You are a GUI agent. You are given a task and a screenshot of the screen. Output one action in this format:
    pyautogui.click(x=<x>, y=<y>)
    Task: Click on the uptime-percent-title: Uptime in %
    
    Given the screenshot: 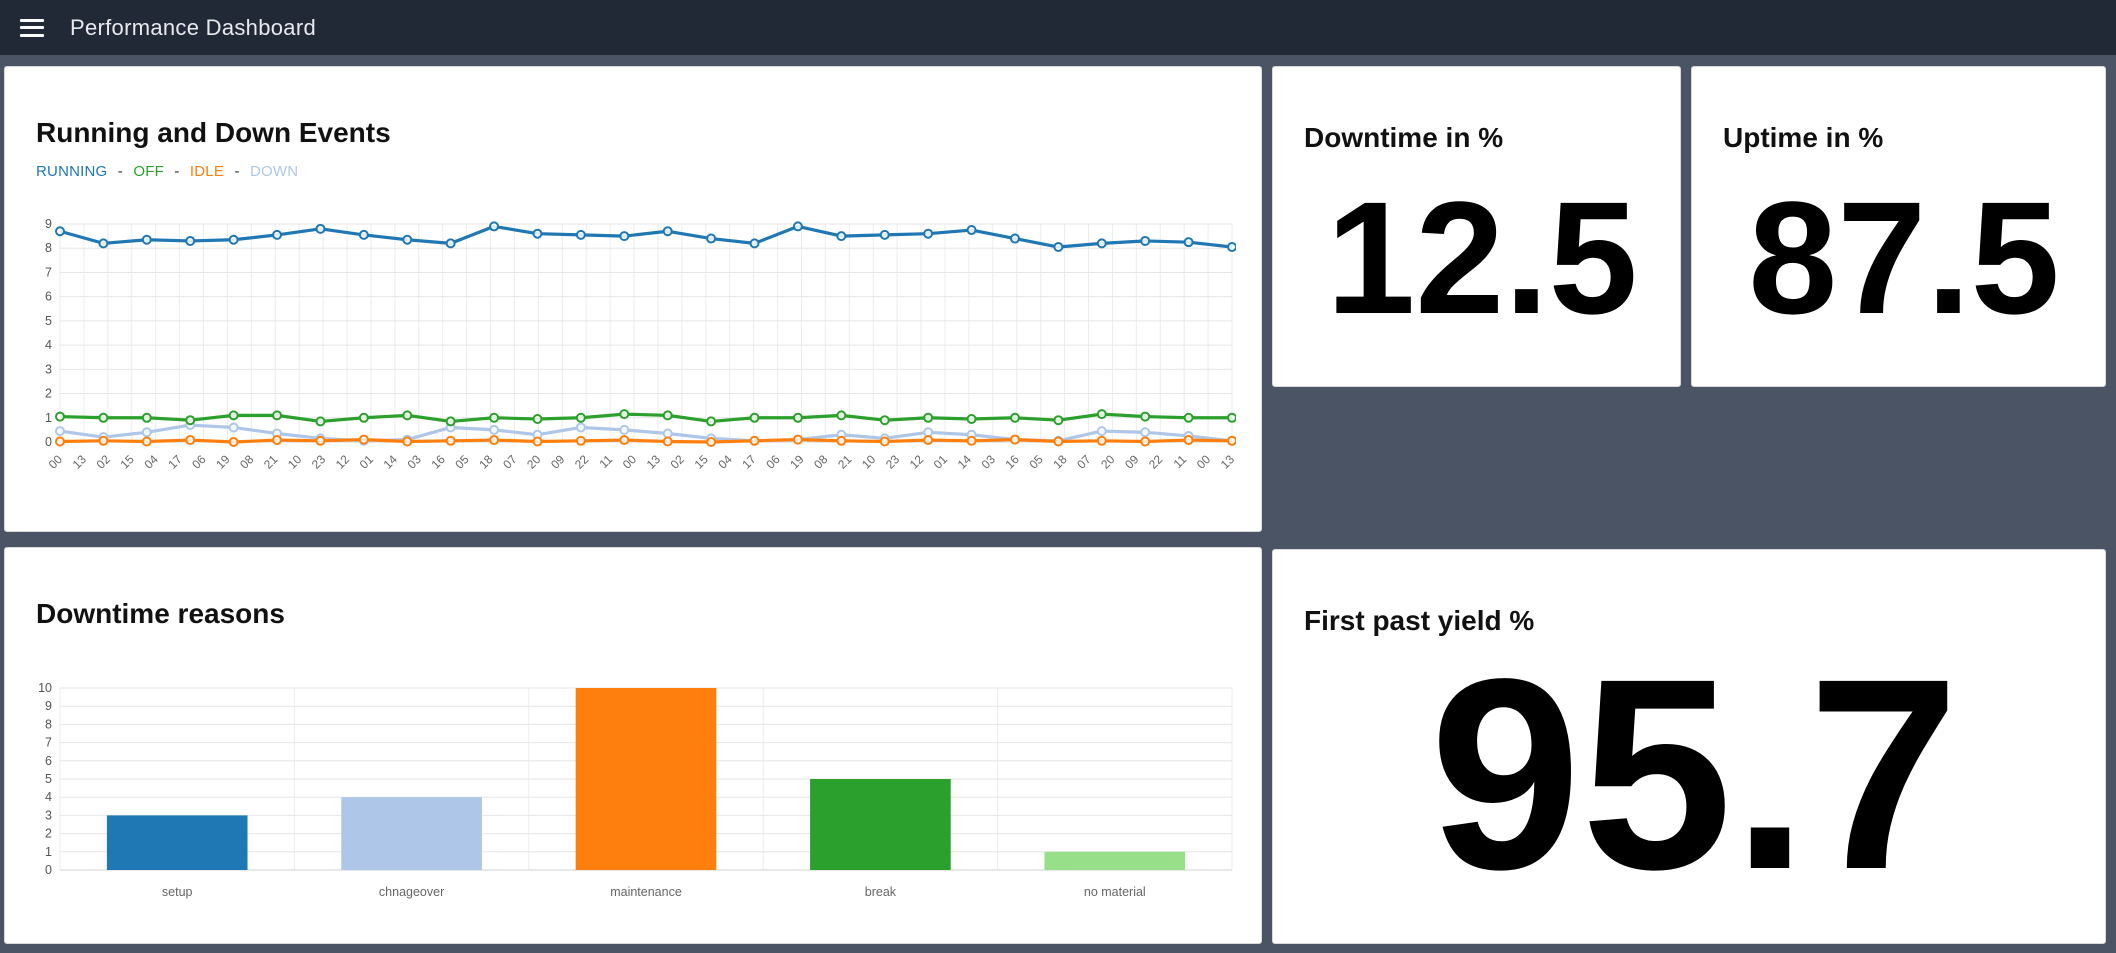 What is the action you would take?
    pyautogui.click(x=1803, y=137)
    